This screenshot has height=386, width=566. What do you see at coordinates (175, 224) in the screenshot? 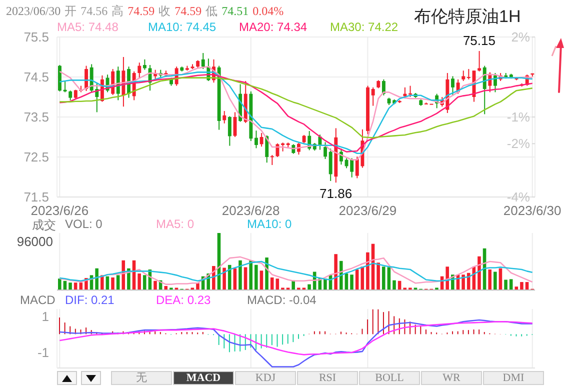
I see `text: MA5: 0` at bounding box center [175, 224].